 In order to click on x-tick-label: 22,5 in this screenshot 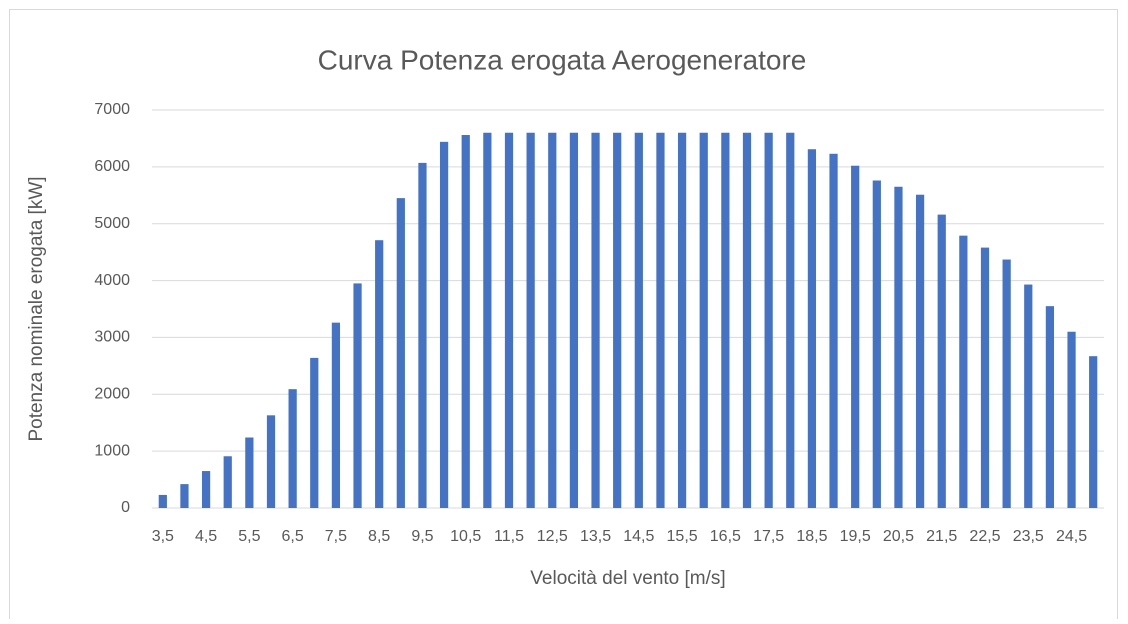, I will do `click(984, 536)`.